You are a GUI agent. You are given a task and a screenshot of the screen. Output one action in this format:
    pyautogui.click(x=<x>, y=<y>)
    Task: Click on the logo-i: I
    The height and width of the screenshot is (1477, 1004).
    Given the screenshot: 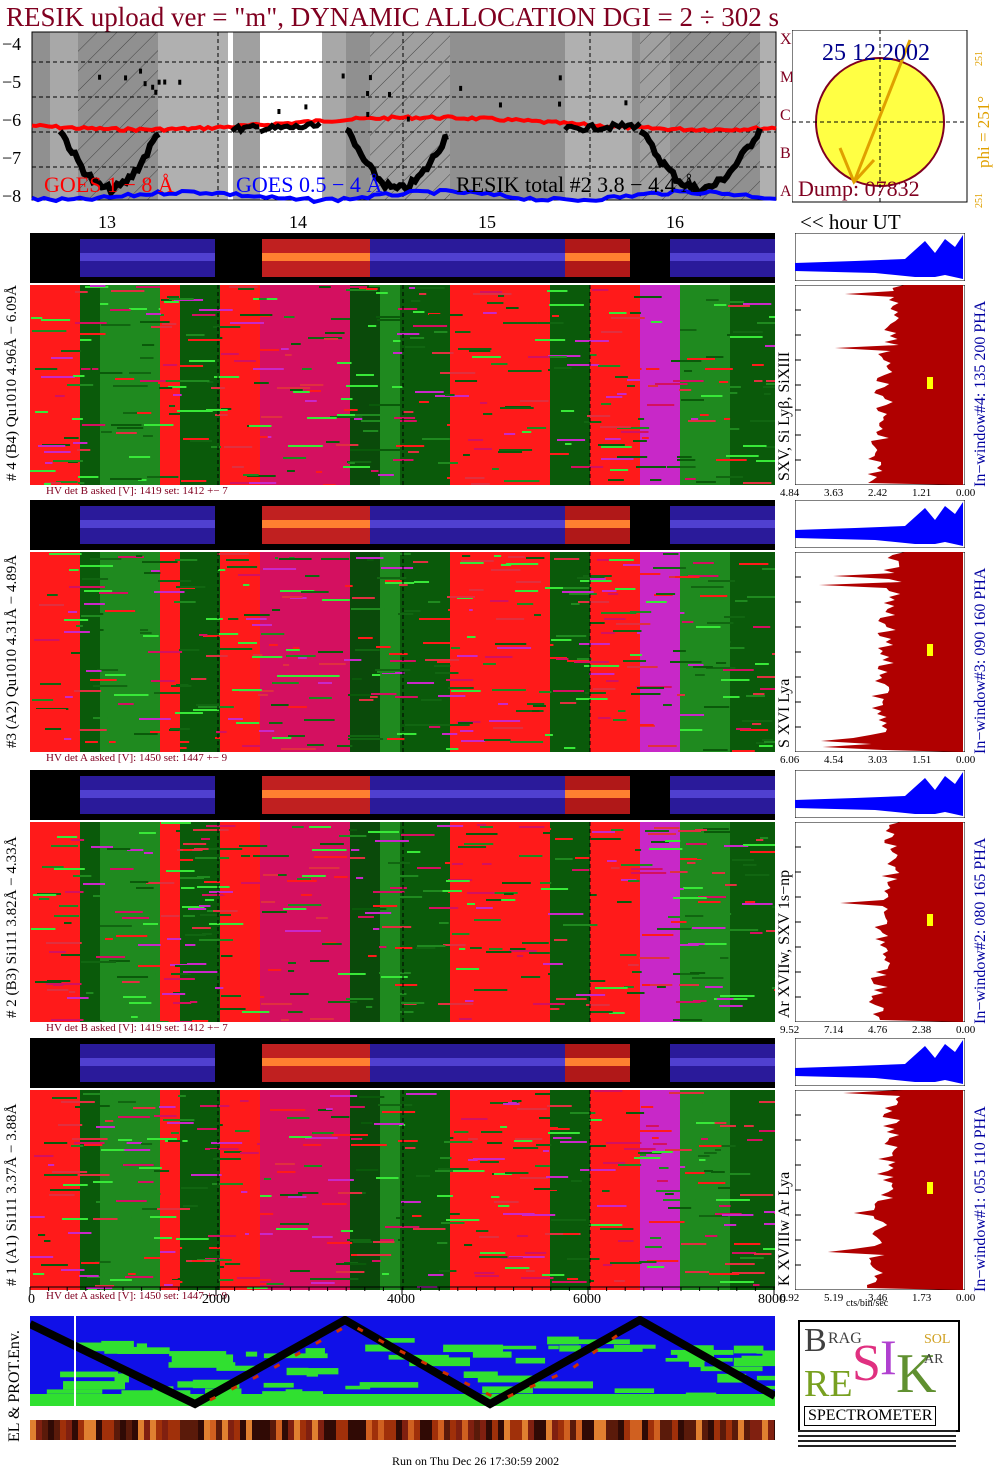 What is the action you would take?
    pyautogui.click(x=888, y=1357)
    